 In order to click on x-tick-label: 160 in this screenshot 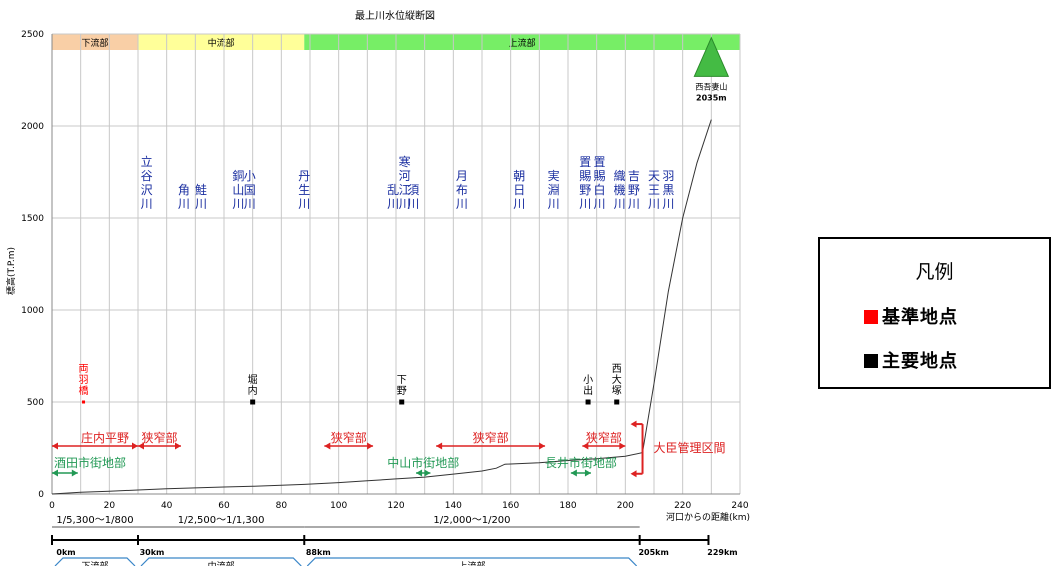, I will do `click(510, 506)`.